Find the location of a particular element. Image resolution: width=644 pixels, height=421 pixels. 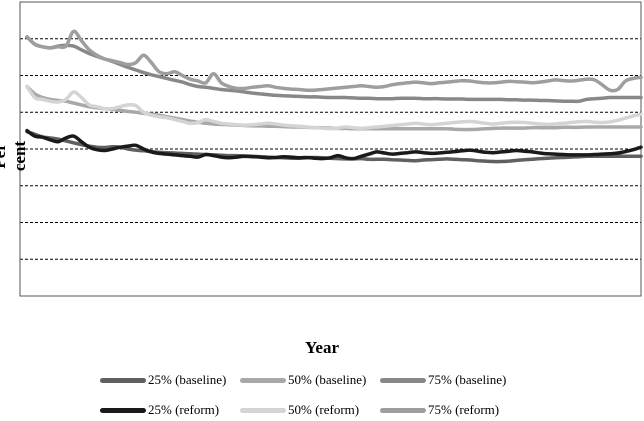

legend-item: 50% (baseline) is located at coordinates (303, 380).